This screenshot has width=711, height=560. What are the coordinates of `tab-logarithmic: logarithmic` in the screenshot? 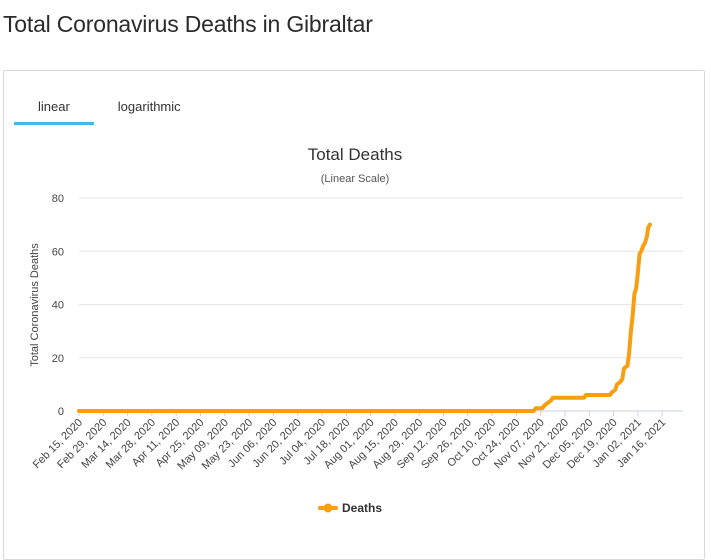 It's located at (149, 106).